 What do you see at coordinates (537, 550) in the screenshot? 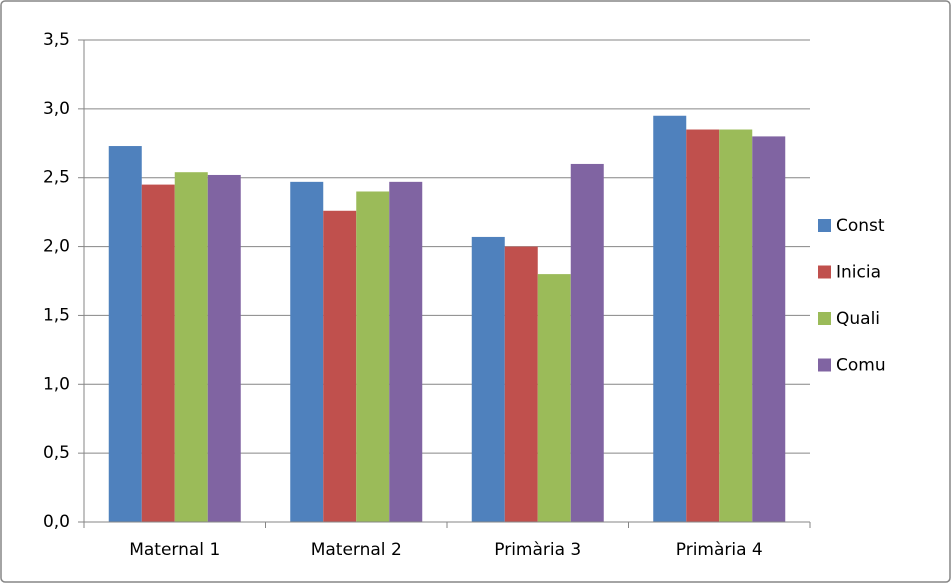
I see `x-tick-label: Primària 3` at bounding box center [537, 550].